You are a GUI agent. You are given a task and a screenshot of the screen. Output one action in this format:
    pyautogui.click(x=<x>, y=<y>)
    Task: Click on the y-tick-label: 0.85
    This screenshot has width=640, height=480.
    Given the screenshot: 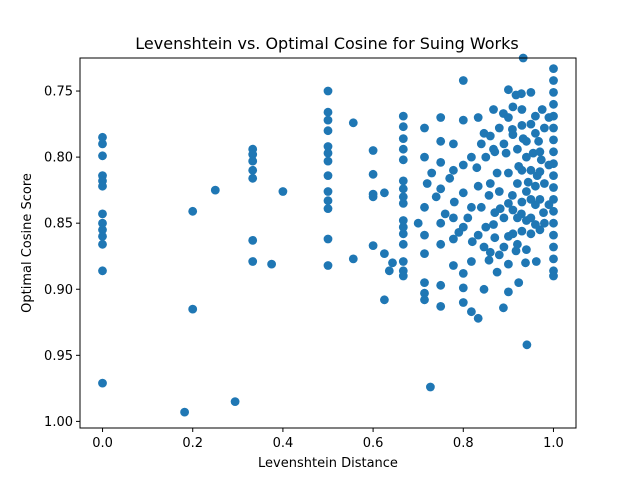 What is the action you would take?
    pyautogui.click(x=58, y=224)
    